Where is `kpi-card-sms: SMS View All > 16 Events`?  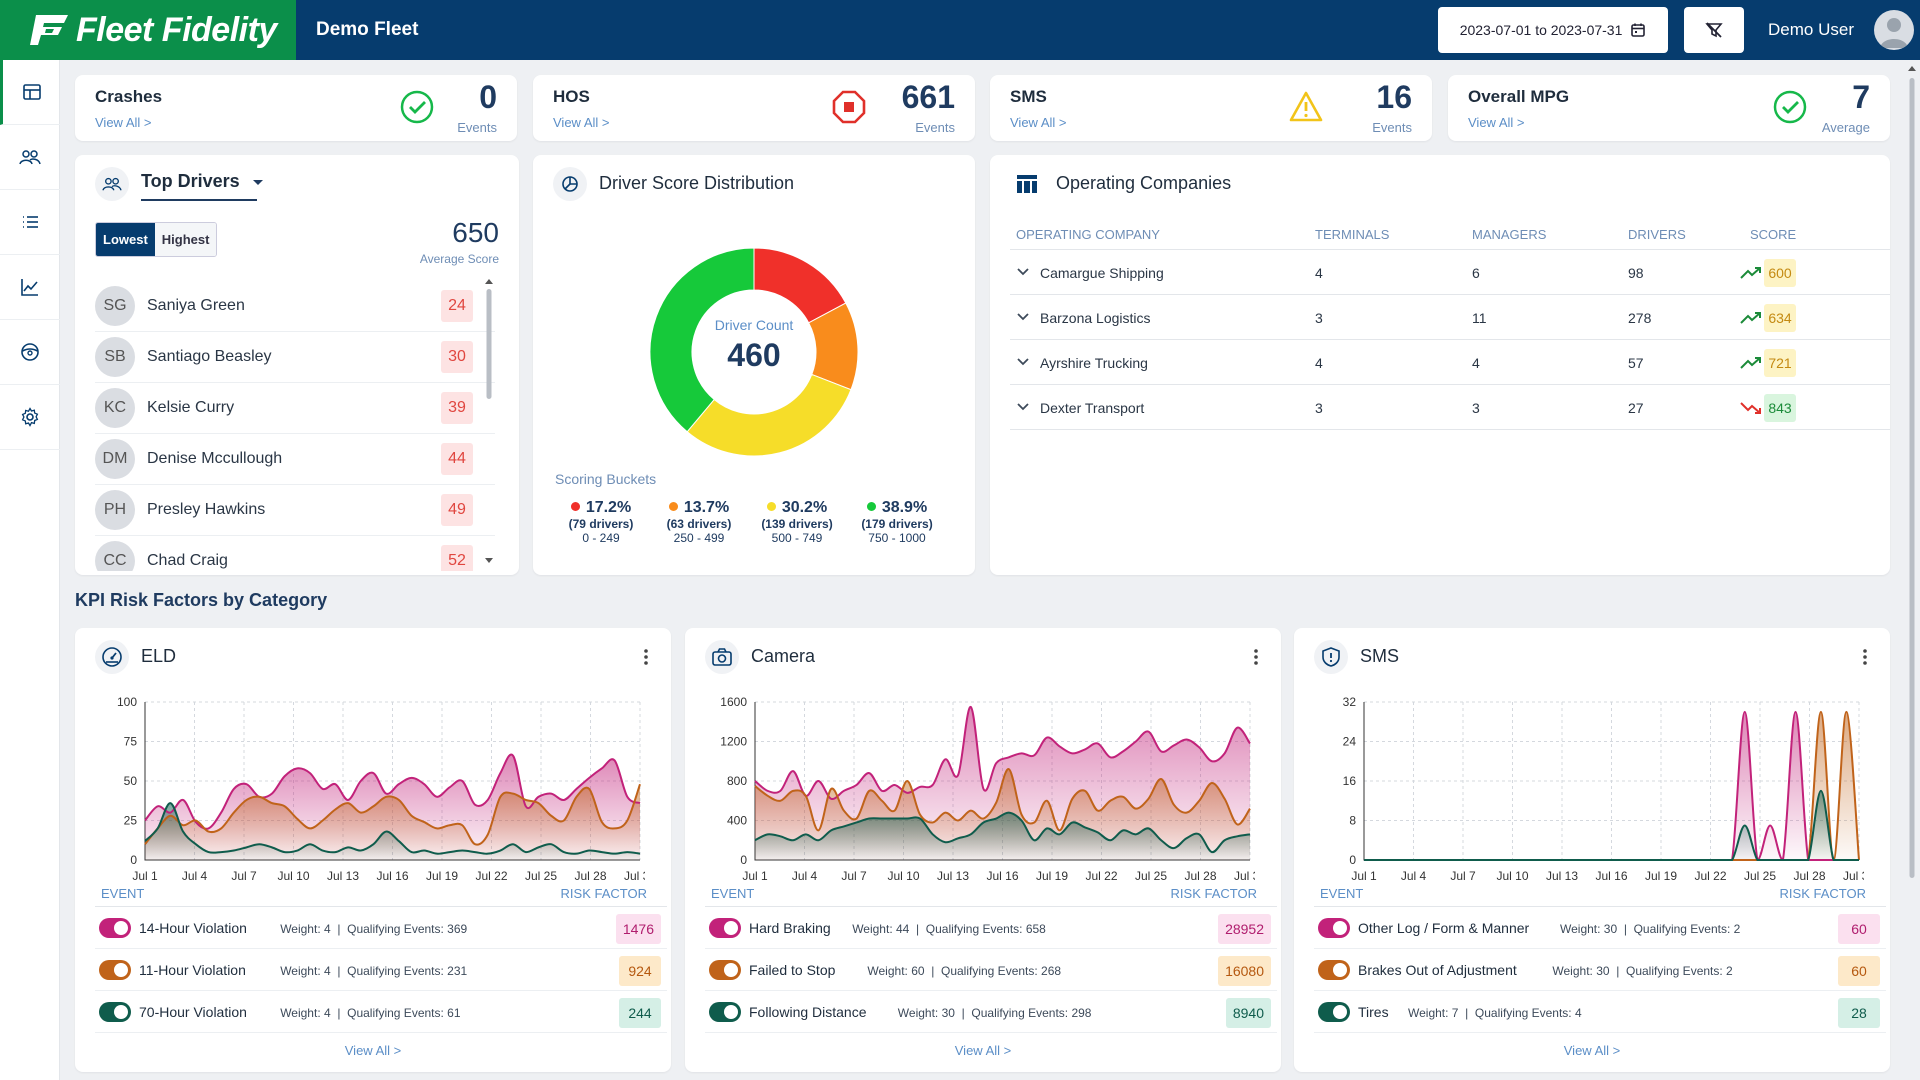 kpi-card-sms: SMS View All > 16 Events is located at coordinates (1211, 108).